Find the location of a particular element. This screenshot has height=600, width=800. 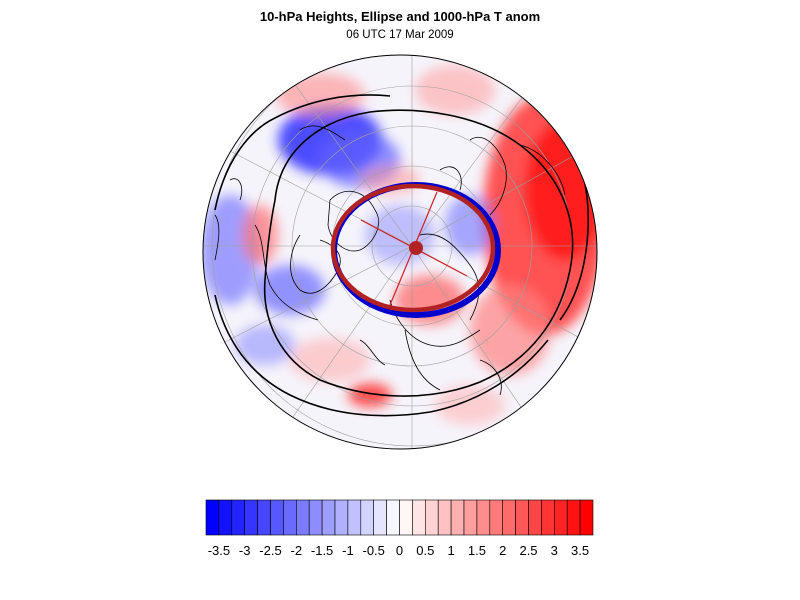

colorbar-label: -3 is located at coordinates (244, 550).